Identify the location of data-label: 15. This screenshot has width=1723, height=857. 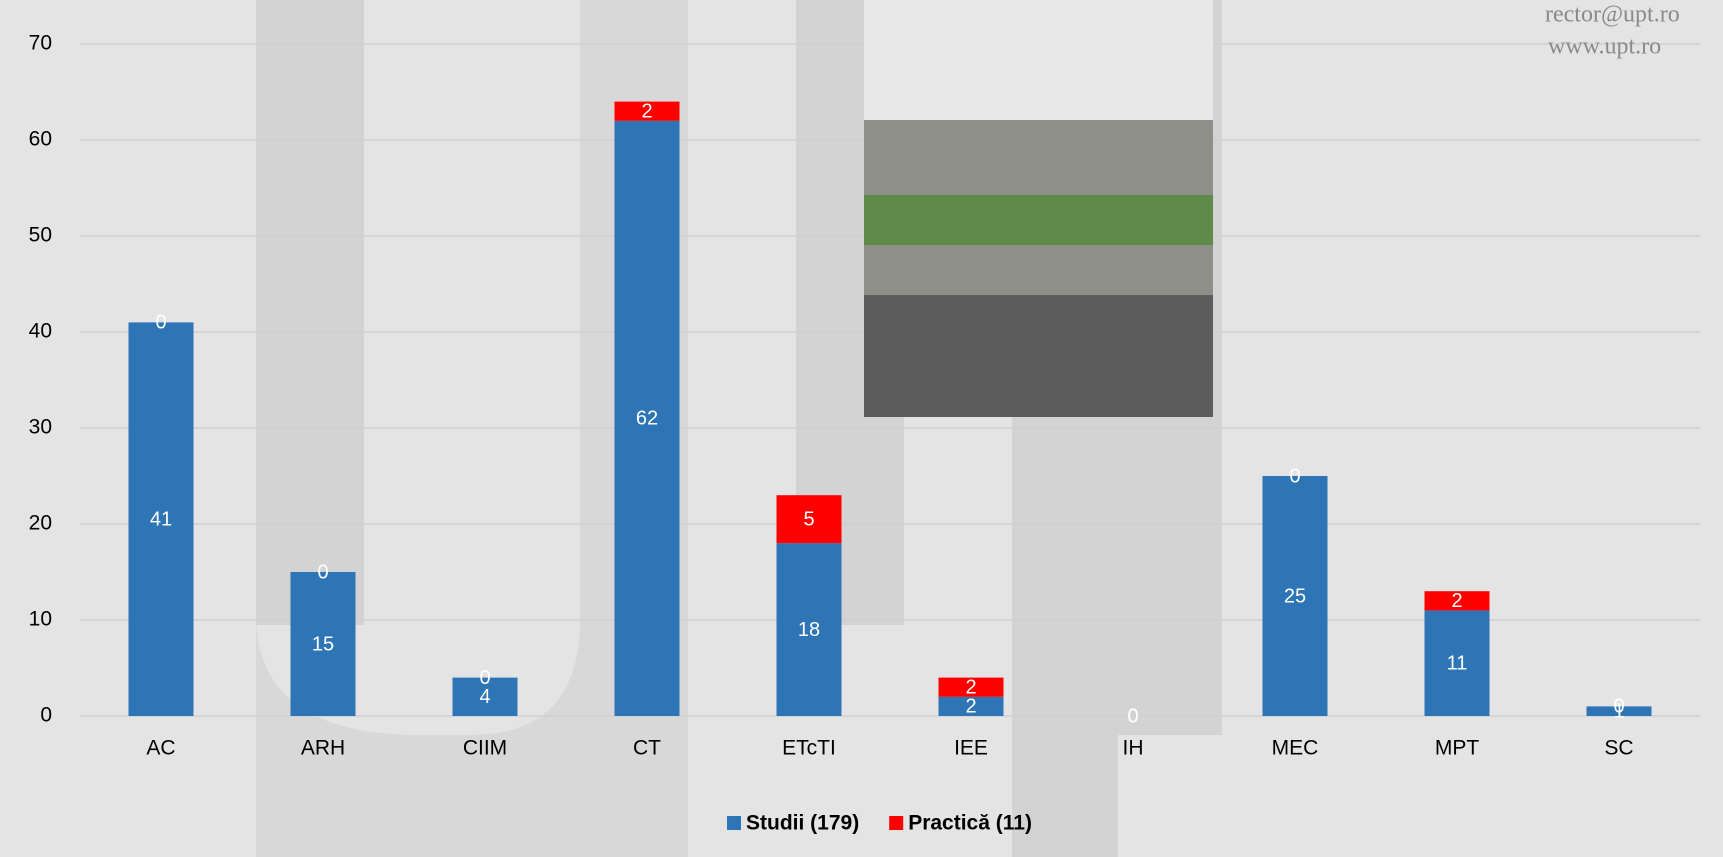
(323, 644).